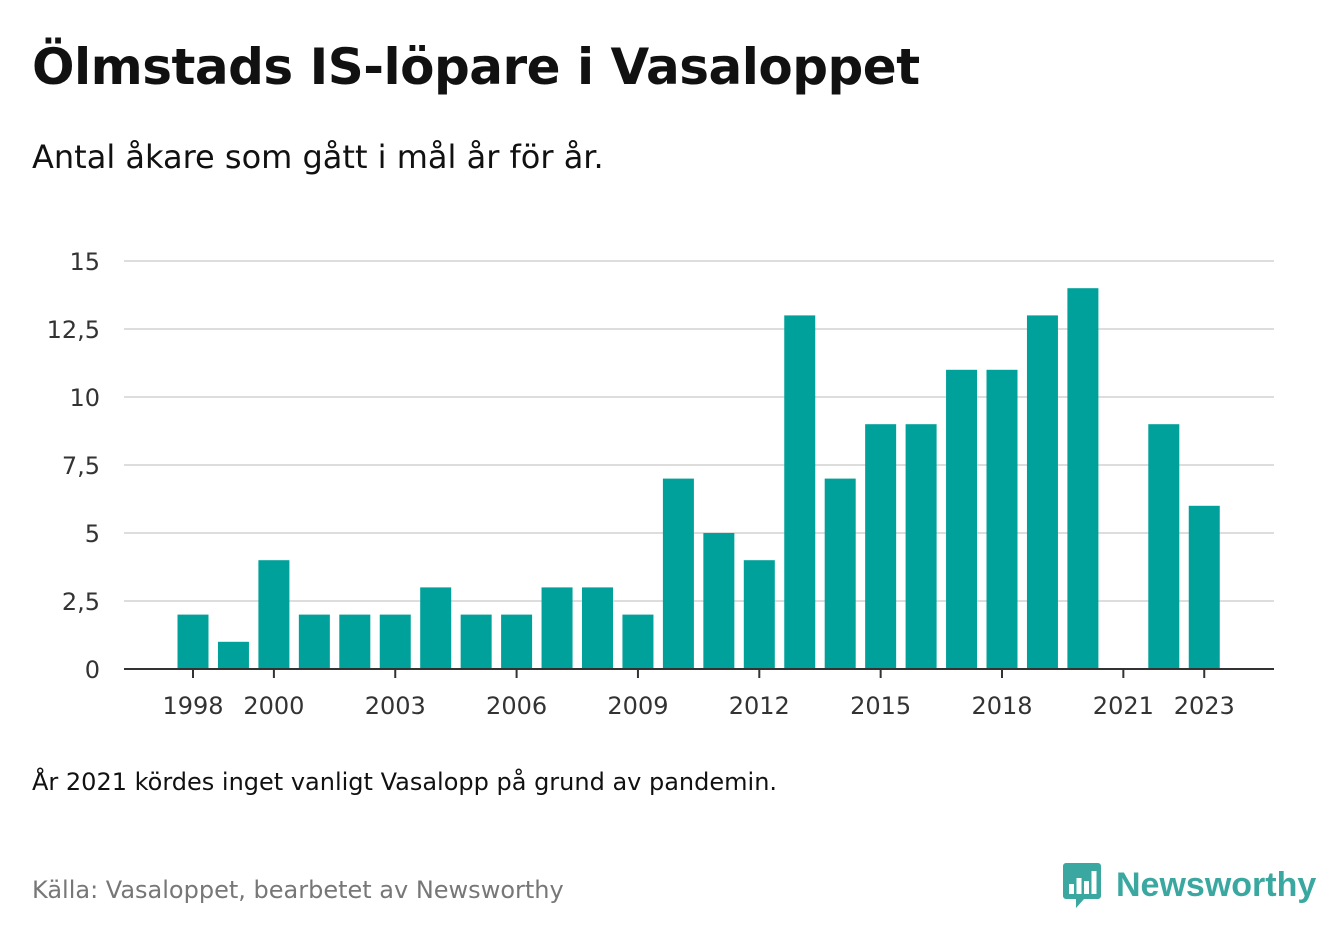 The image size is (1340, 940). I want to click on bar-2004, so click(436, 628).